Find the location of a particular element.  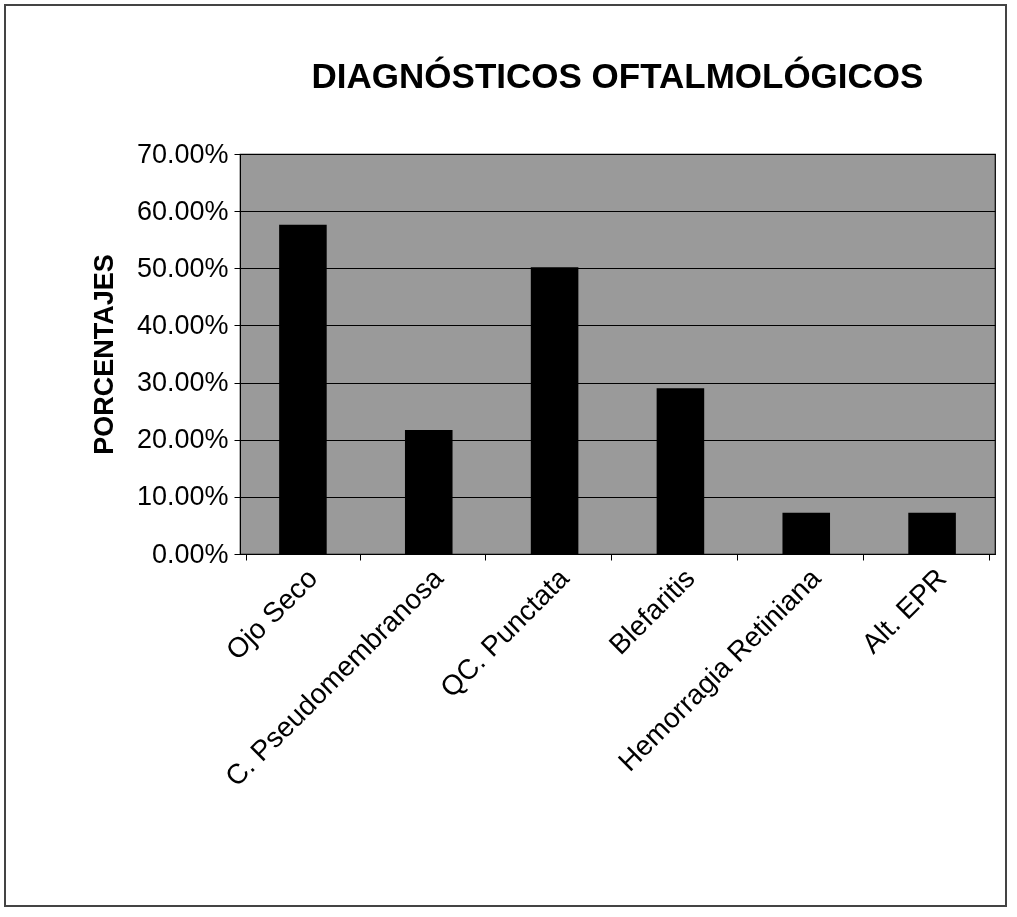

y-tick-label: 20.00% is located at coordinates (182, 439).